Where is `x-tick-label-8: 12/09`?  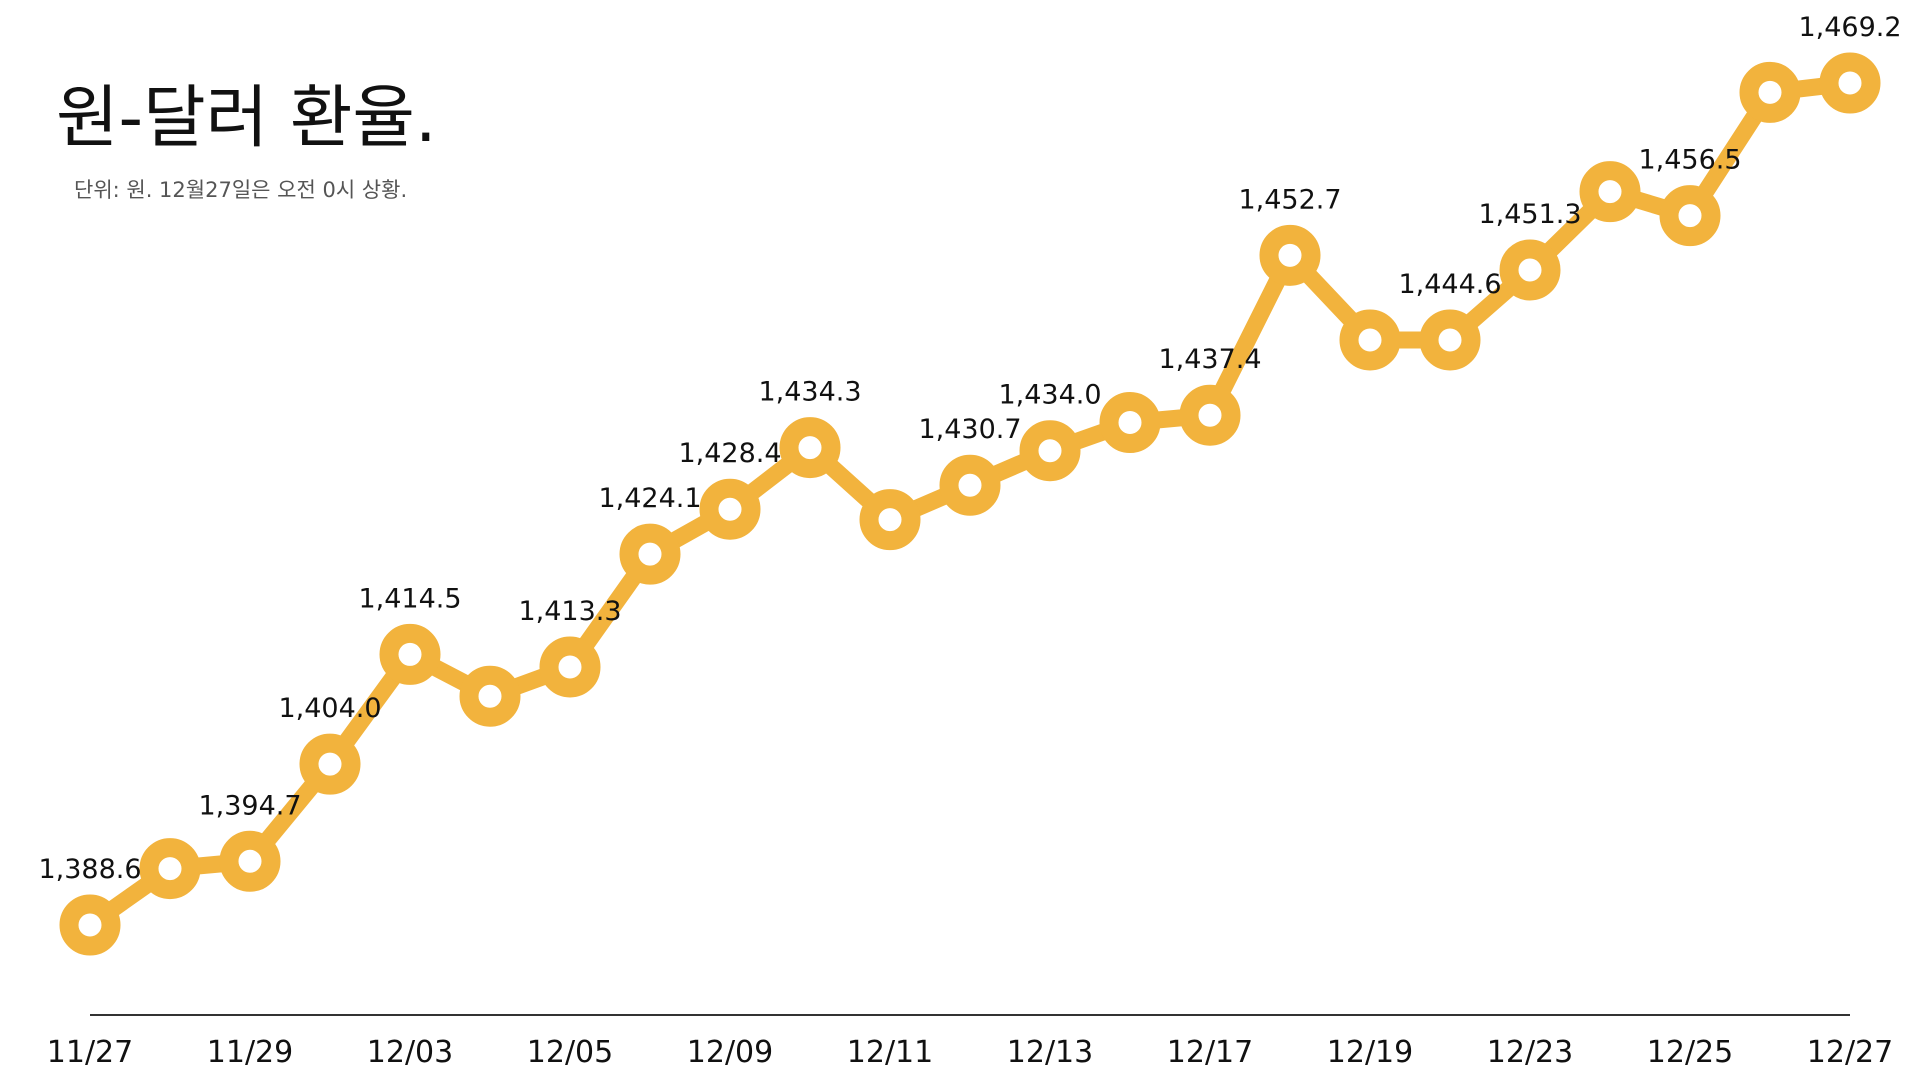
x-tick-label-8: 12/09 is located at coordinates (730, 1052).